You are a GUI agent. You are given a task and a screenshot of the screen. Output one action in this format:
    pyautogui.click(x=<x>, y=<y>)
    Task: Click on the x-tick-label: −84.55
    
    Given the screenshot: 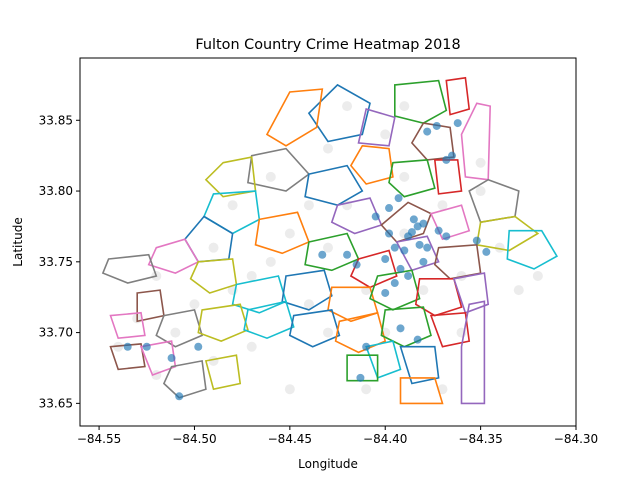 What is the action you would take?
    pyautogui.click(x=99, y=439)
    